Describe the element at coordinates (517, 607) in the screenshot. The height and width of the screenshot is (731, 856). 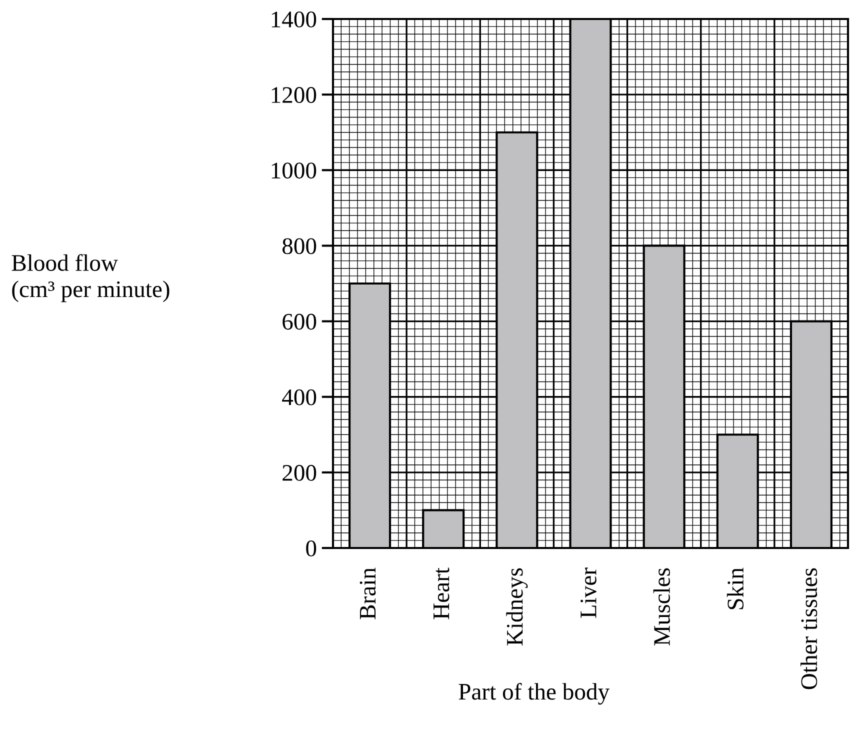
I see `x-tick-label: Kidneys` at that location.